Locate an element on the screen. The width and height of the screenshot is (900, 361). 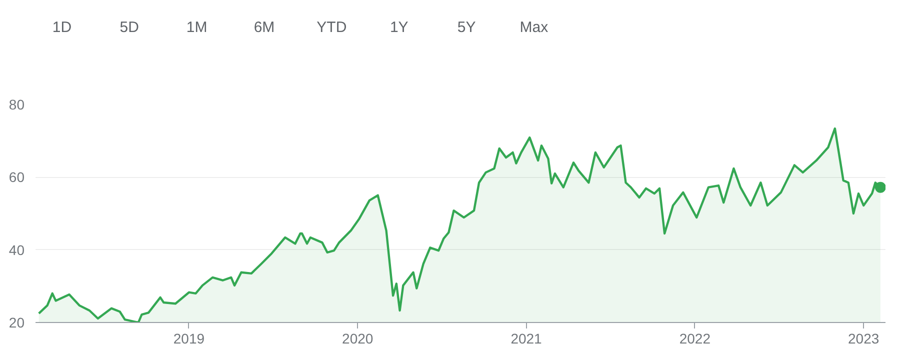
text: 1Y is located at coordinates (399, 27).